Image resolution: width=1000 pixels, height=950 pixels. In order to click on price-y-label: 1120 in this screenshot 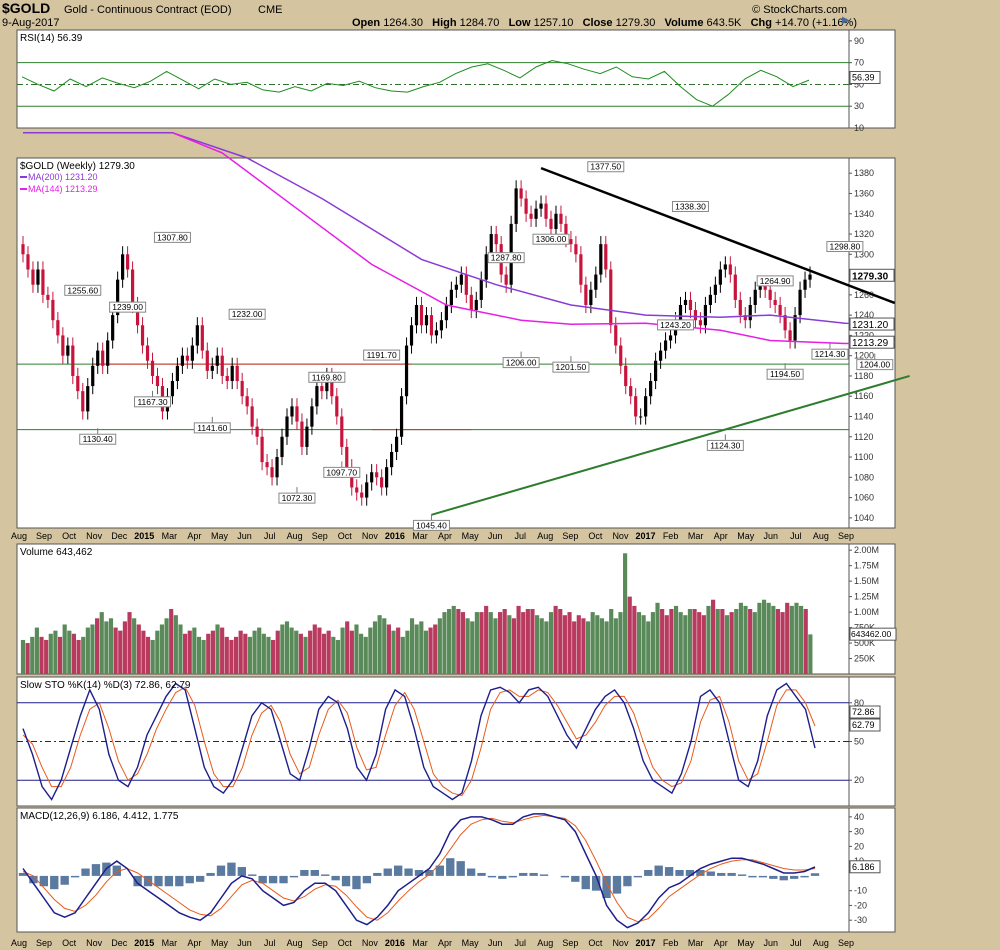, I will do `click(863, 437)`.